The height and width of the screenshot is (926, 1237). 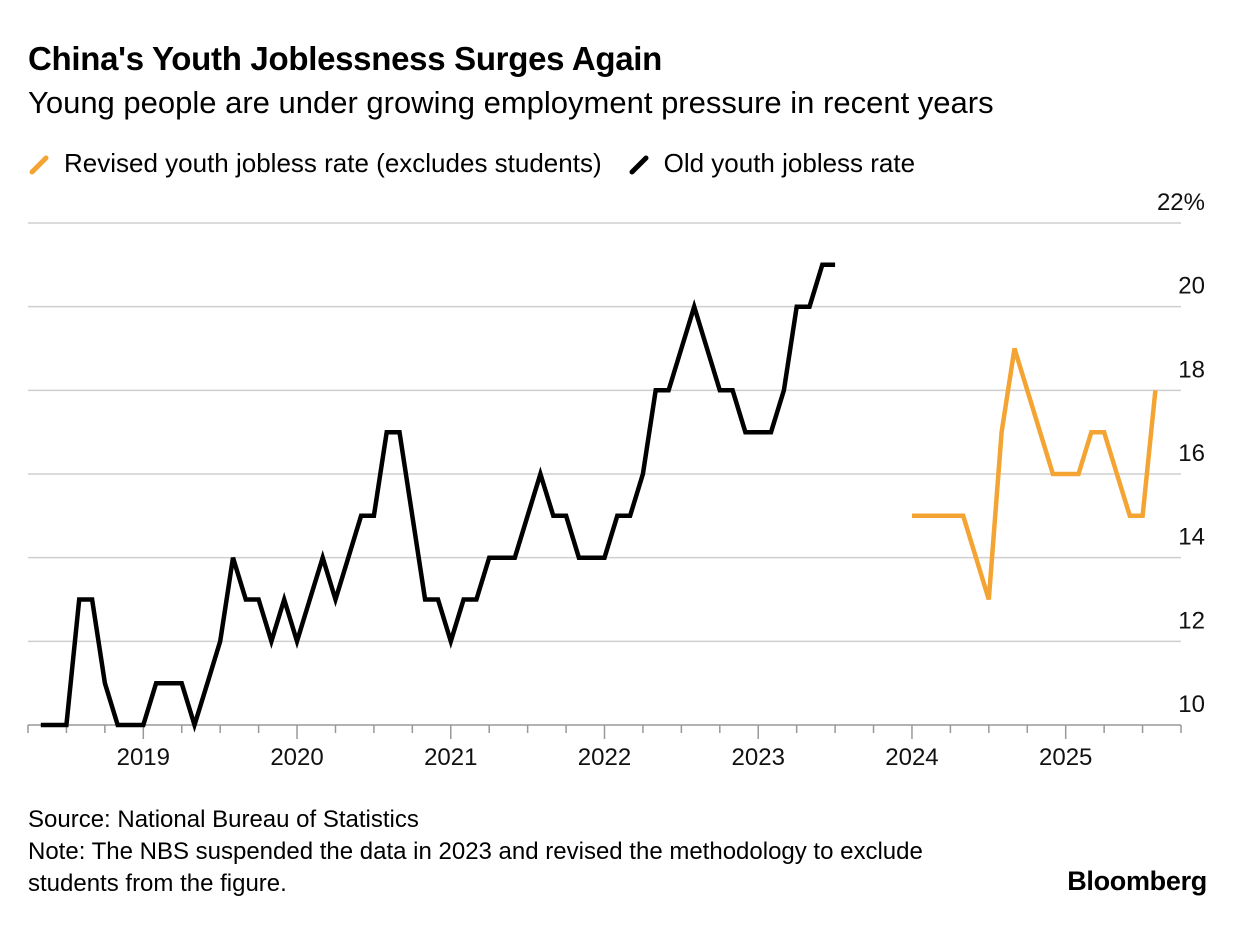 I want to click on x-tick-label: 2022, so click(x=604, y=757).